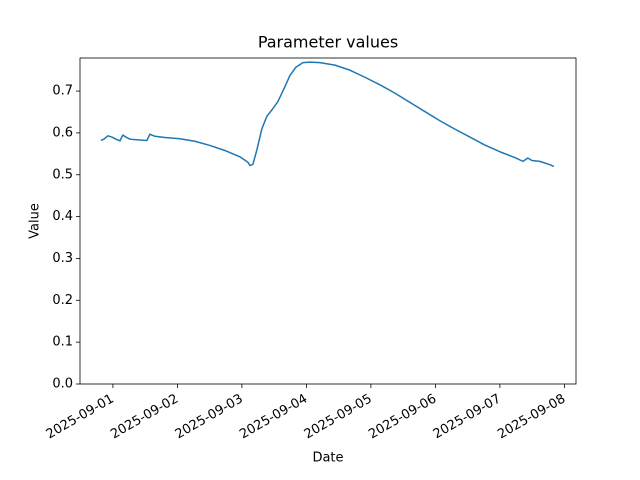 The image size is (640, 480). What do you see at coordinates (62, 384) in the screenshot?
I see `y-tick-label: 0.0` at bounding box center [62, 384].